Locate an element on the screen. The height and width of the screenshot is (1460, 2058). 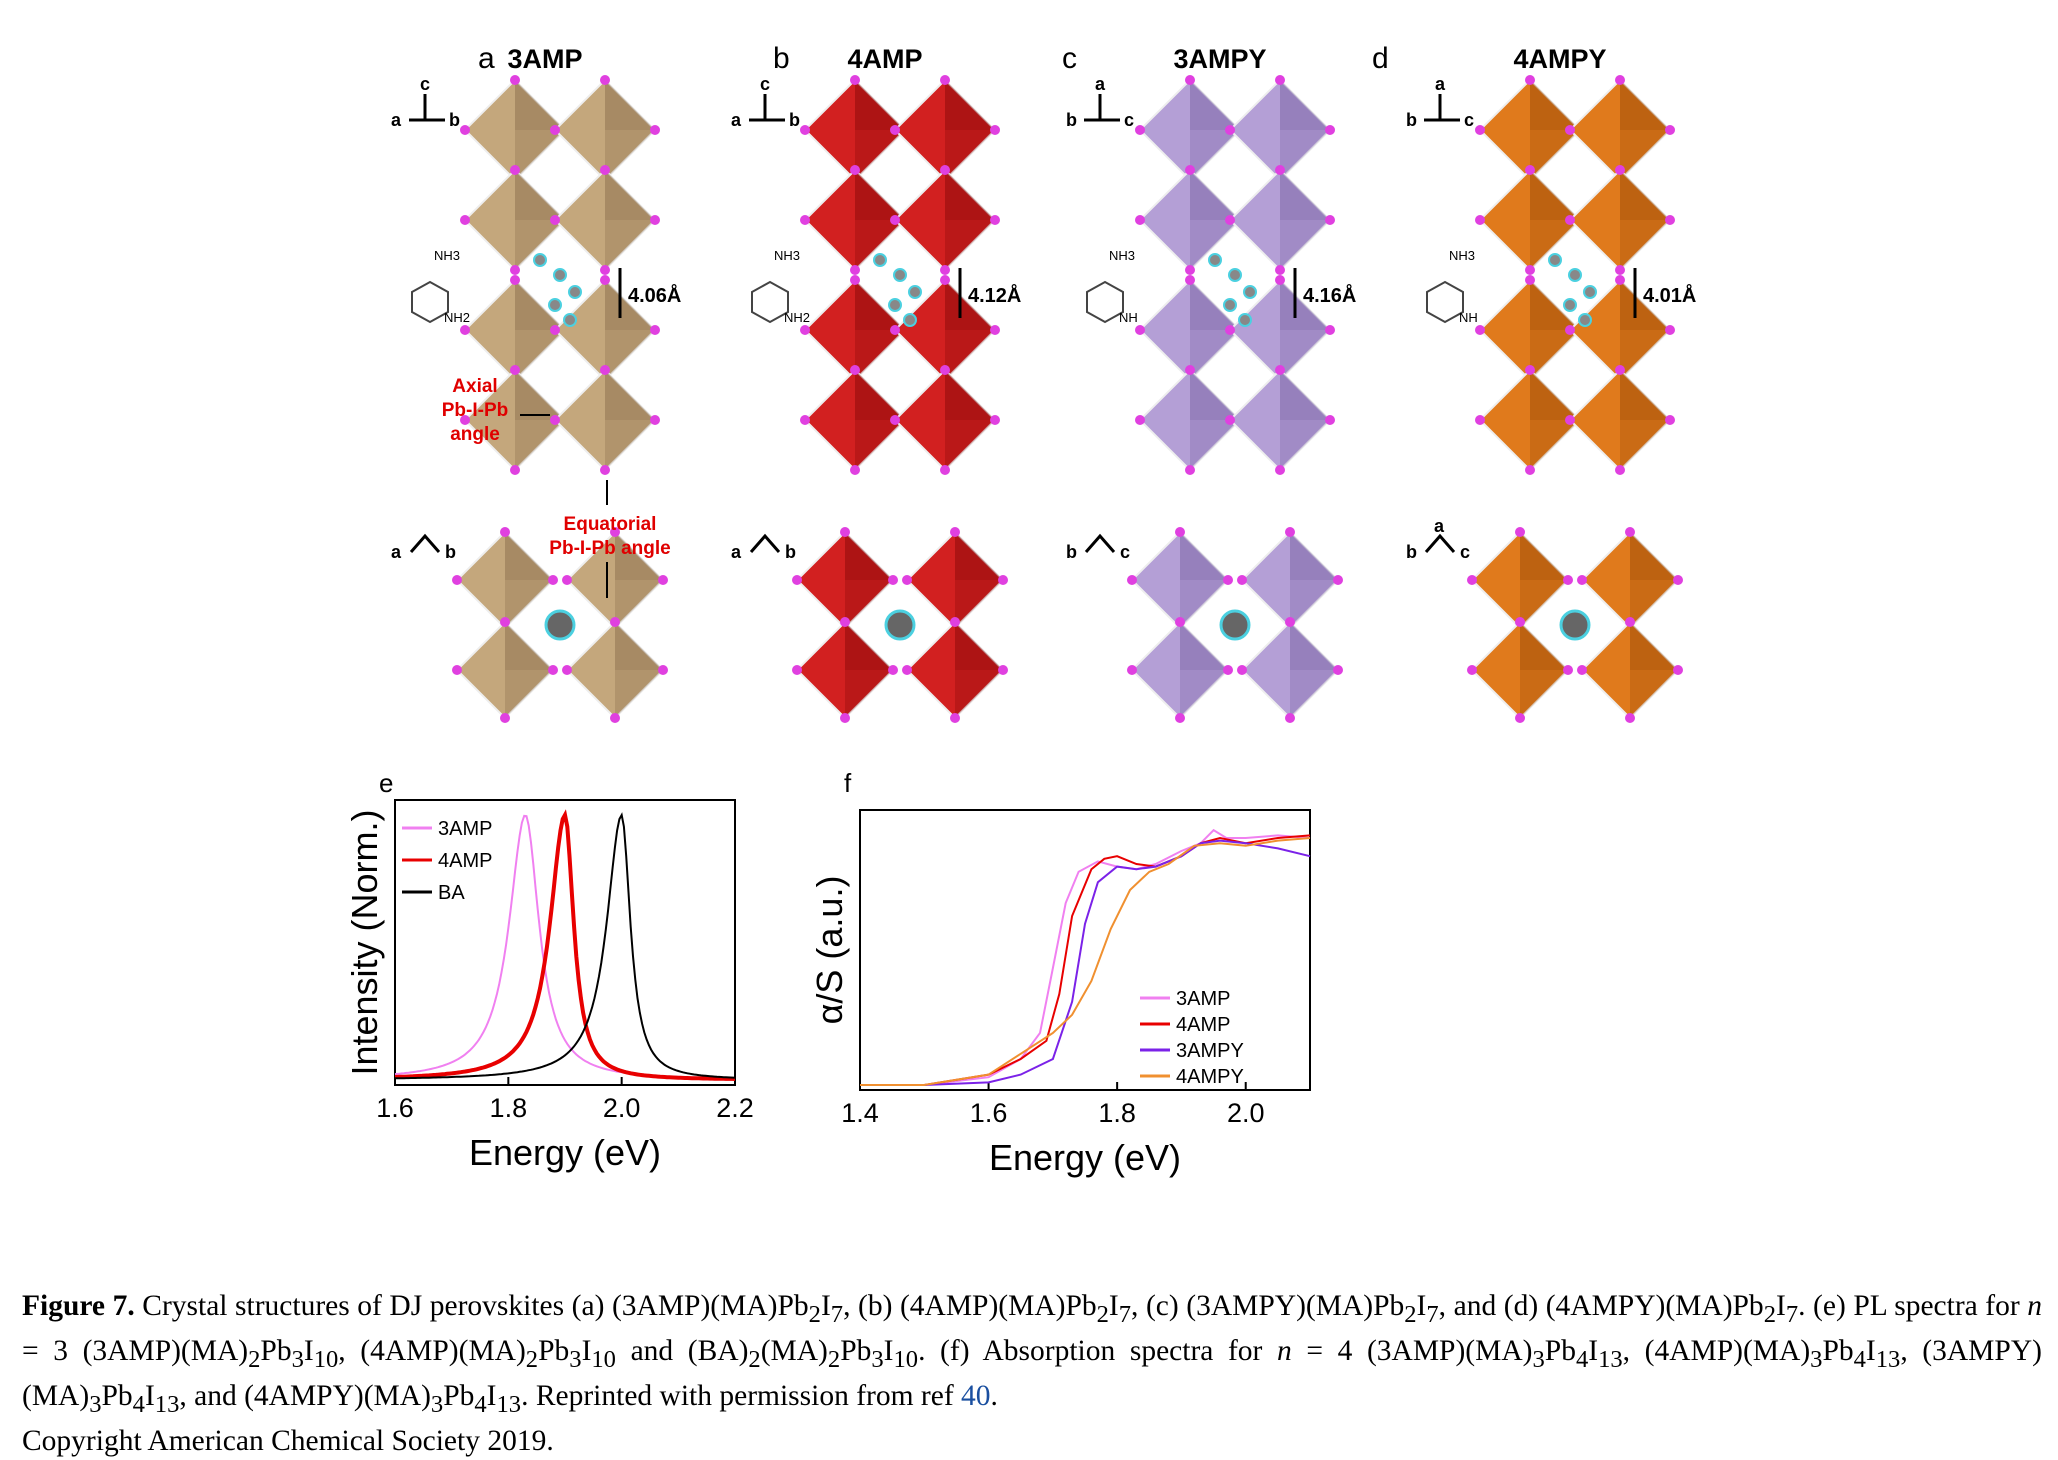
nh3-label: NH3 is located at coordinates (1122, 255).